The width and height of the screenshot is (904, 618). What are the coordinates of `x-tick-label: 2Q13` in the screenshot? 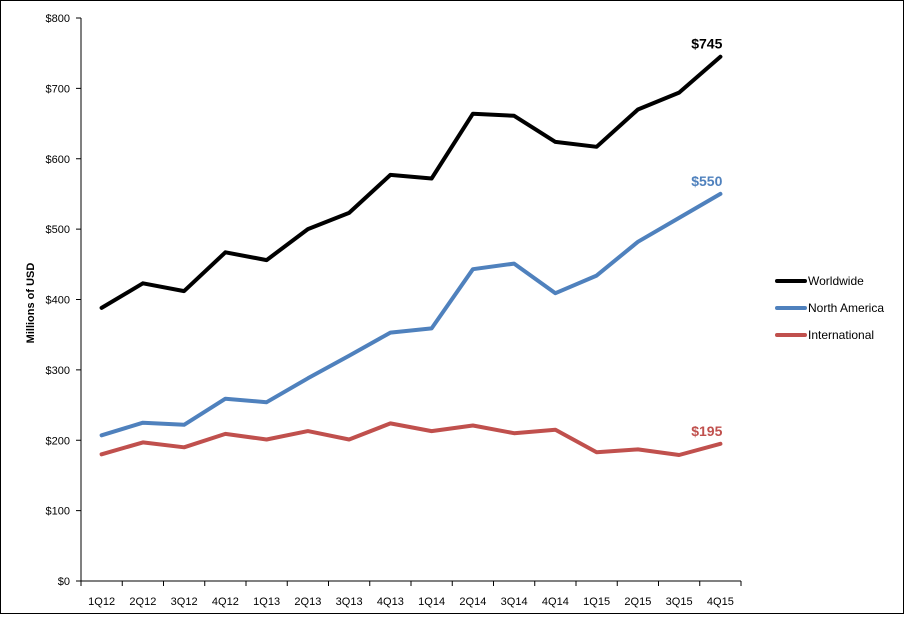 It's located at (307, 602).